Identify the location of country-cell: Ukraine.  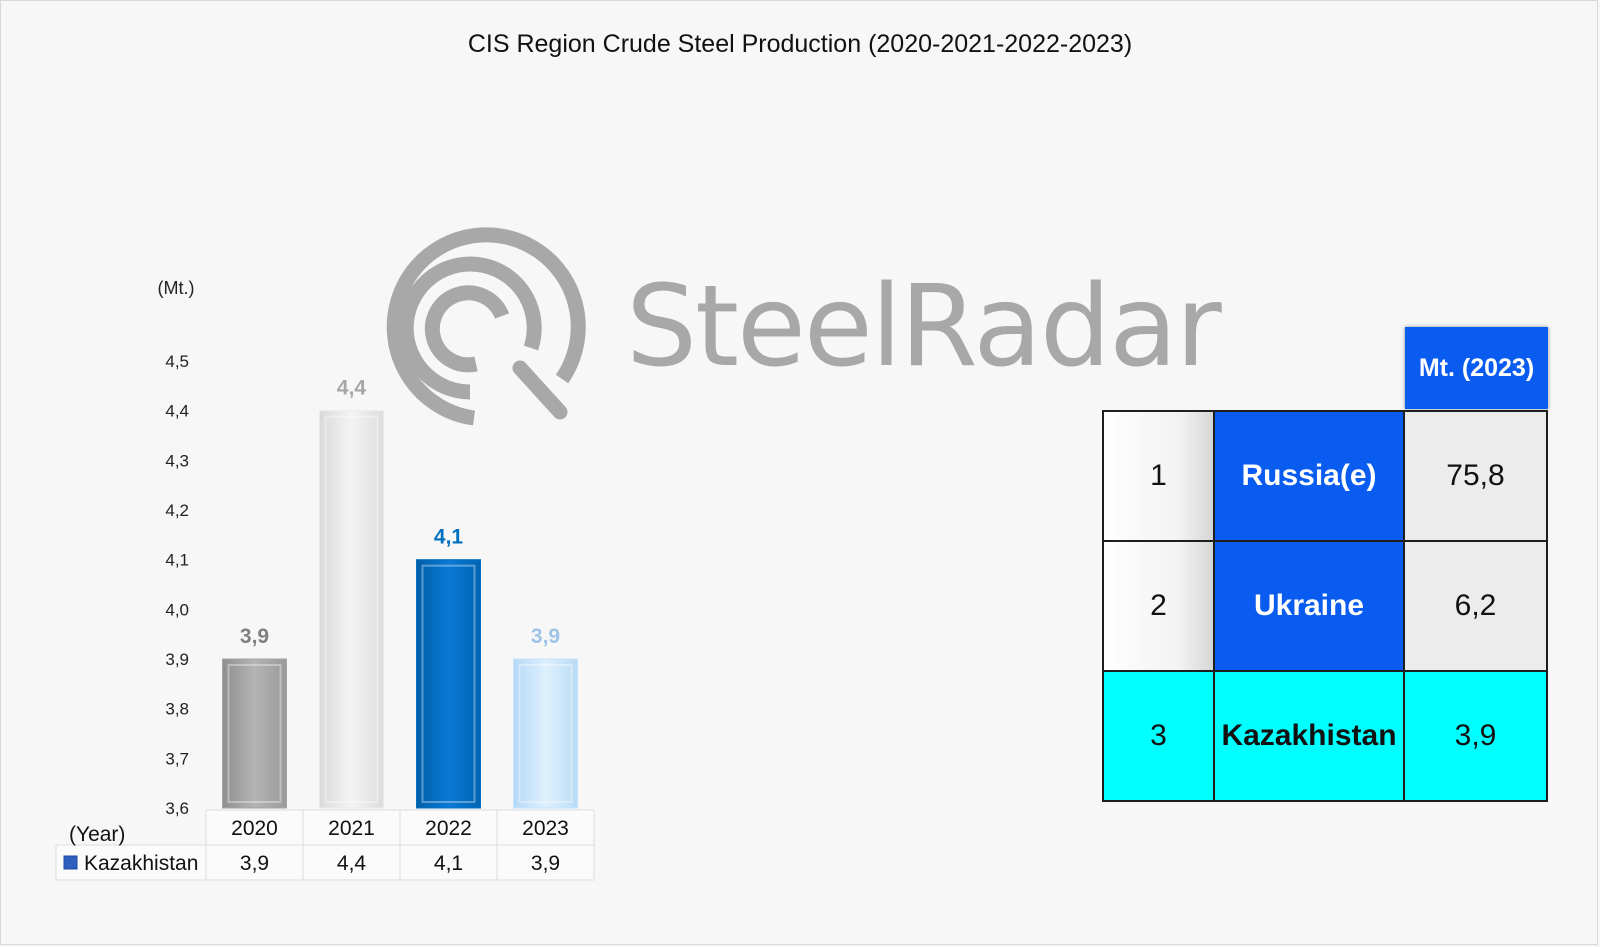
(1309, 606).